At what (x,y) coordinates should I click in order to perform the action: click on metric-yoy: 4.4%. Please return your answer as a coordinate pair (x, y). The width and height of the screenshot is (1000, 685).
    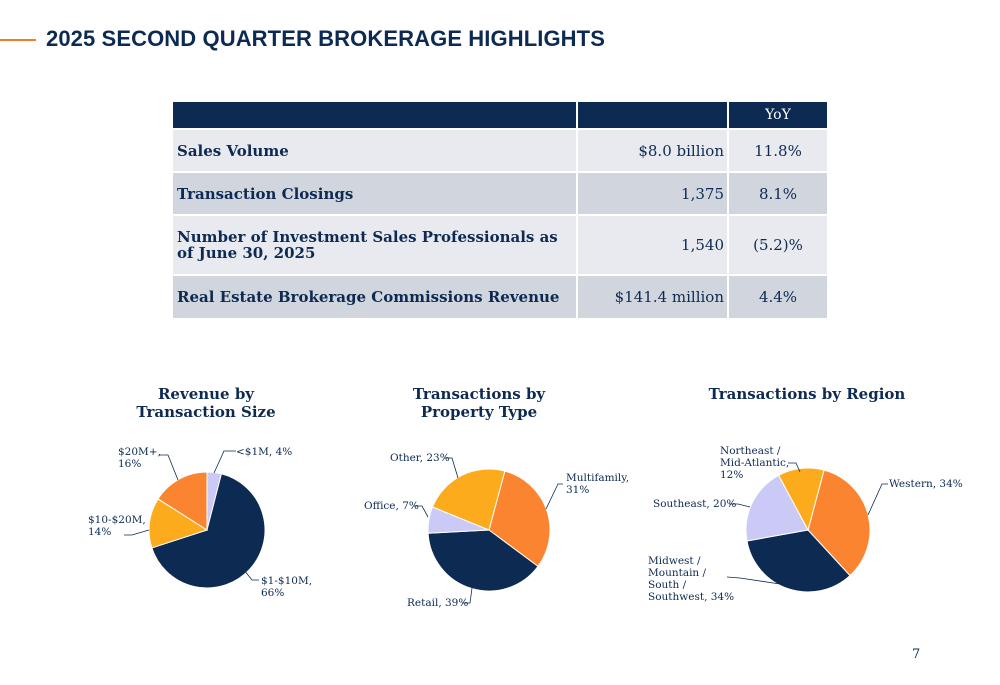
    Looking at the image, I should click on (777, 296).